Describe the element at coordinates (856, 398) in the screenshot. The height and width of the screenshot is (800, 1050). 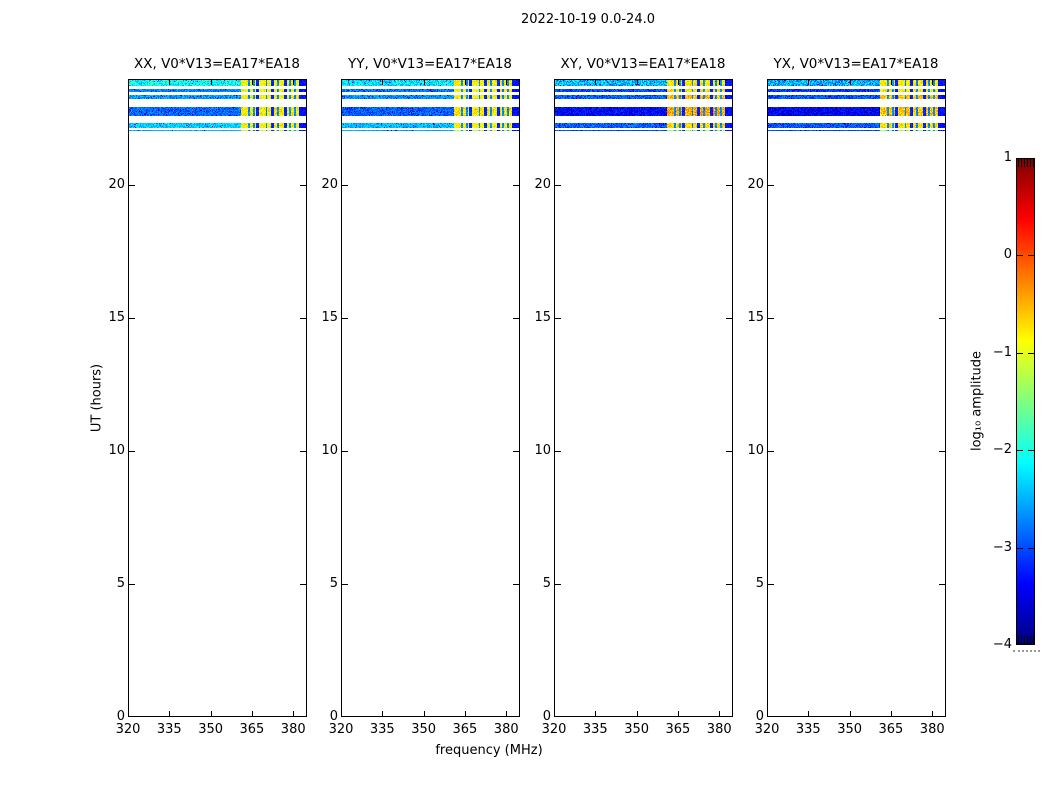
I see `heatmap-panel-yx` at that location.